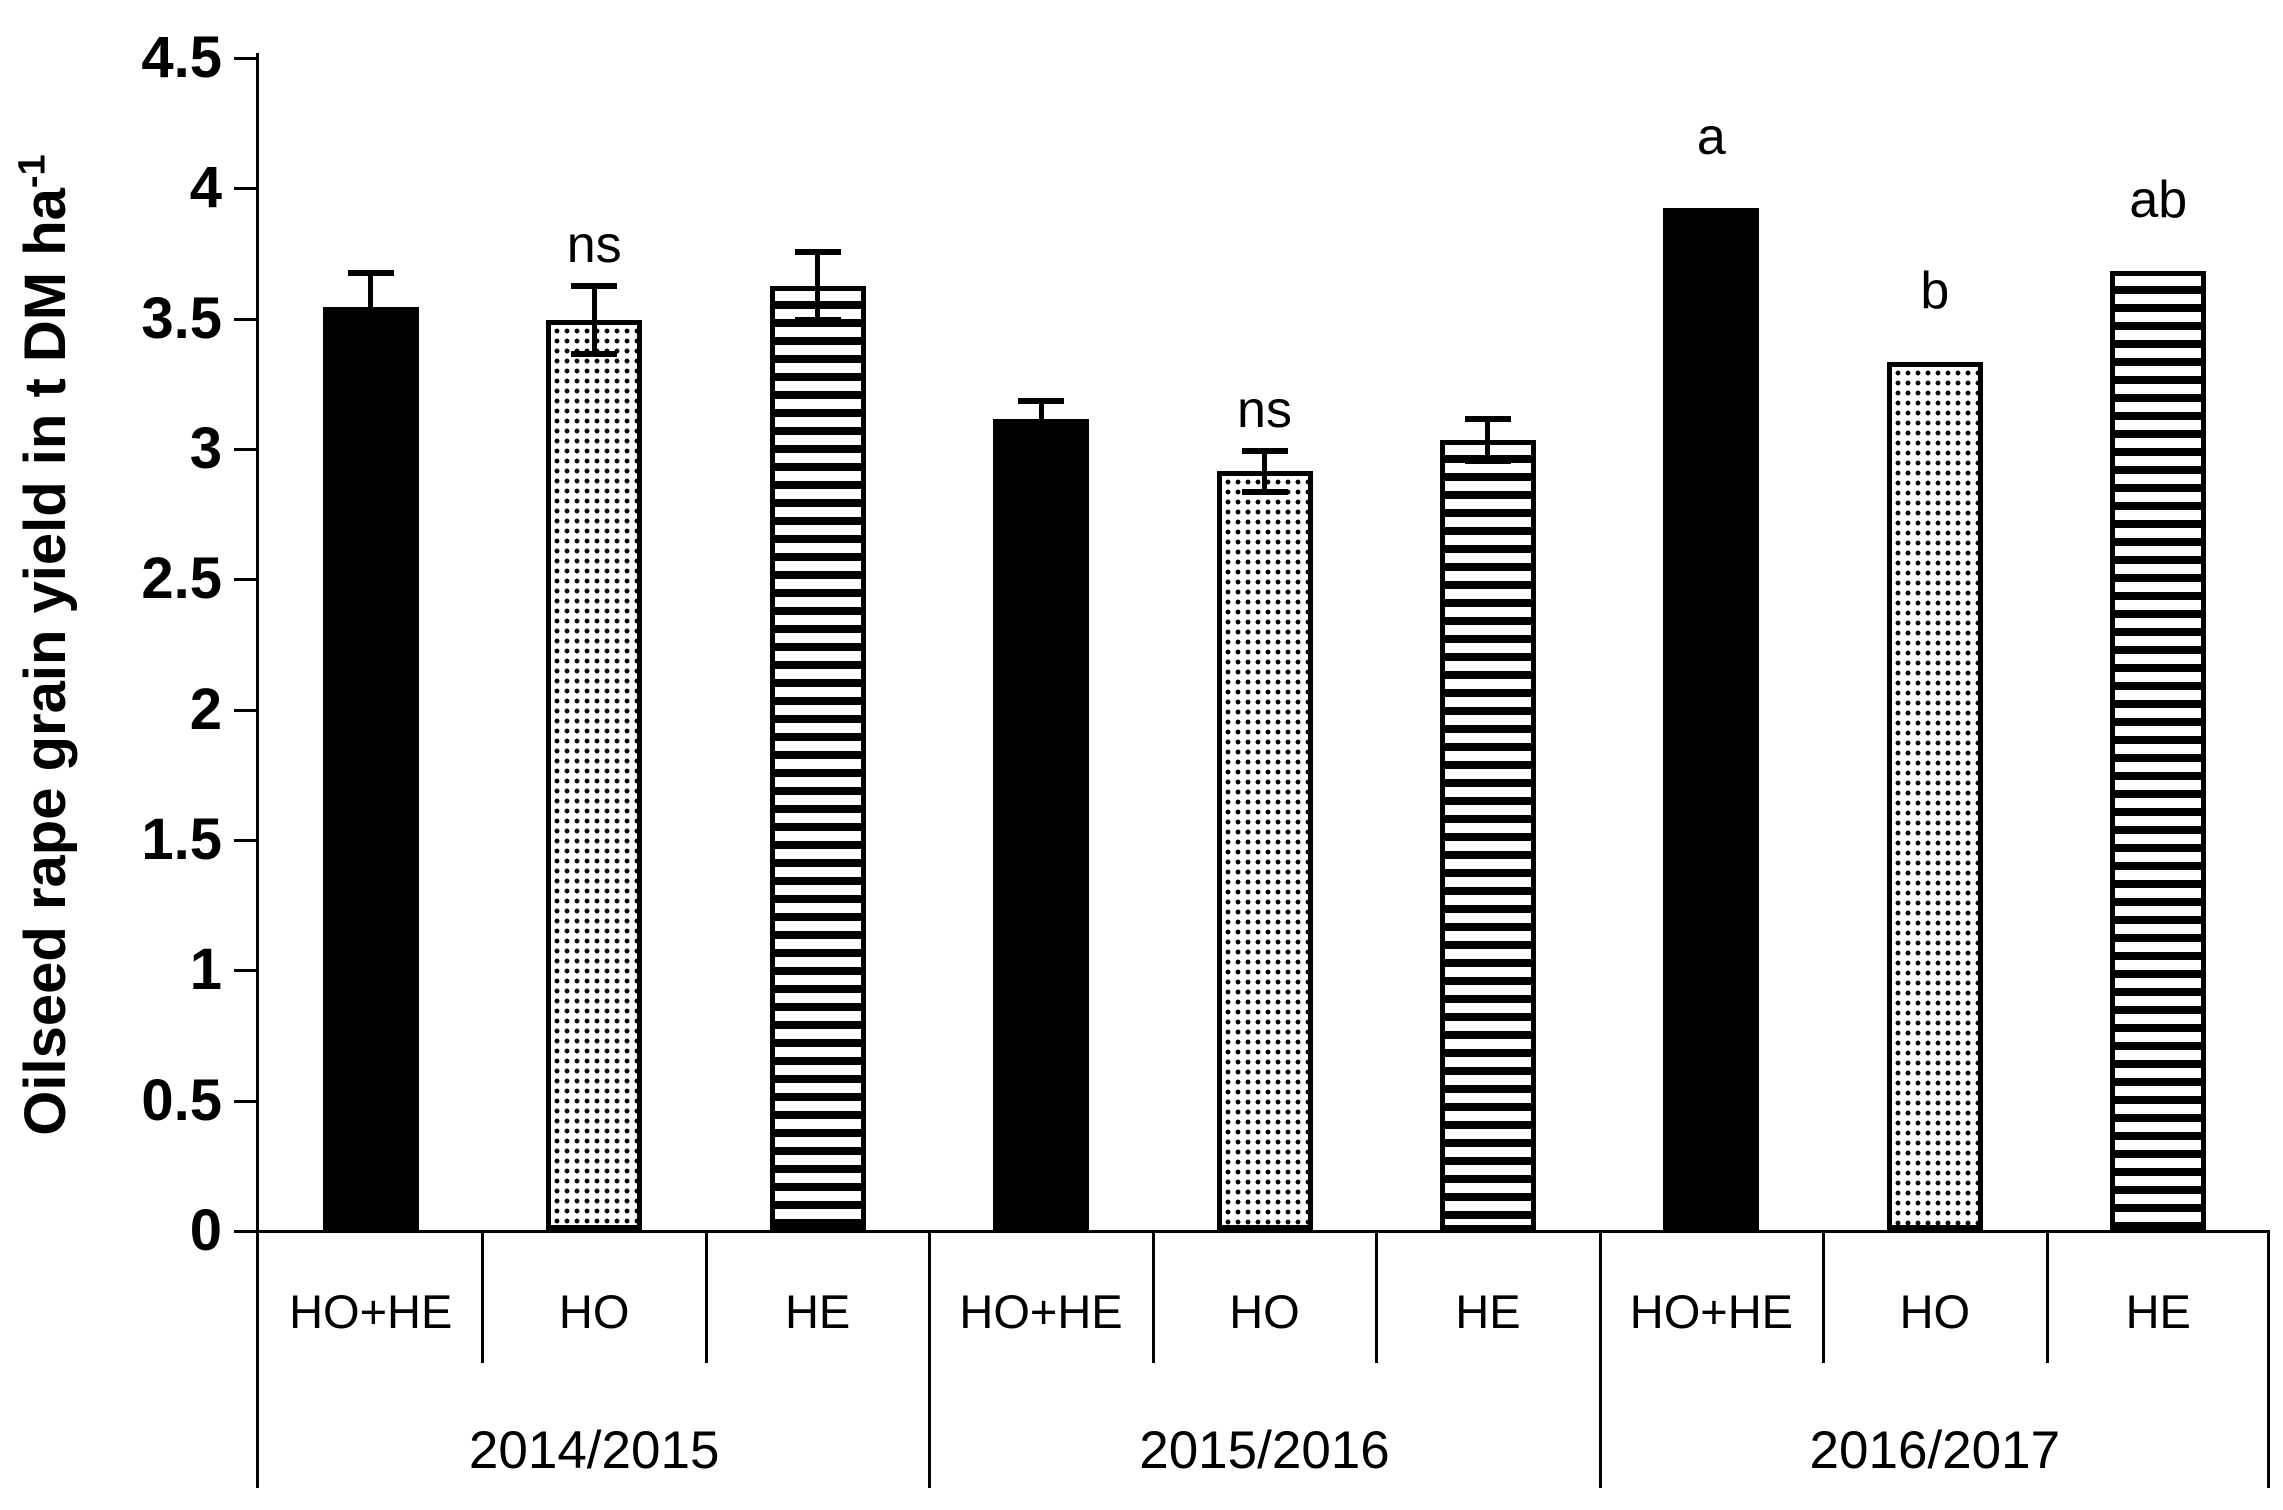  What do you see at coordinates (2268, 1359) in the screenshot?
I see `axis-right-boundary-line` at bounding box center [2268, 1359].